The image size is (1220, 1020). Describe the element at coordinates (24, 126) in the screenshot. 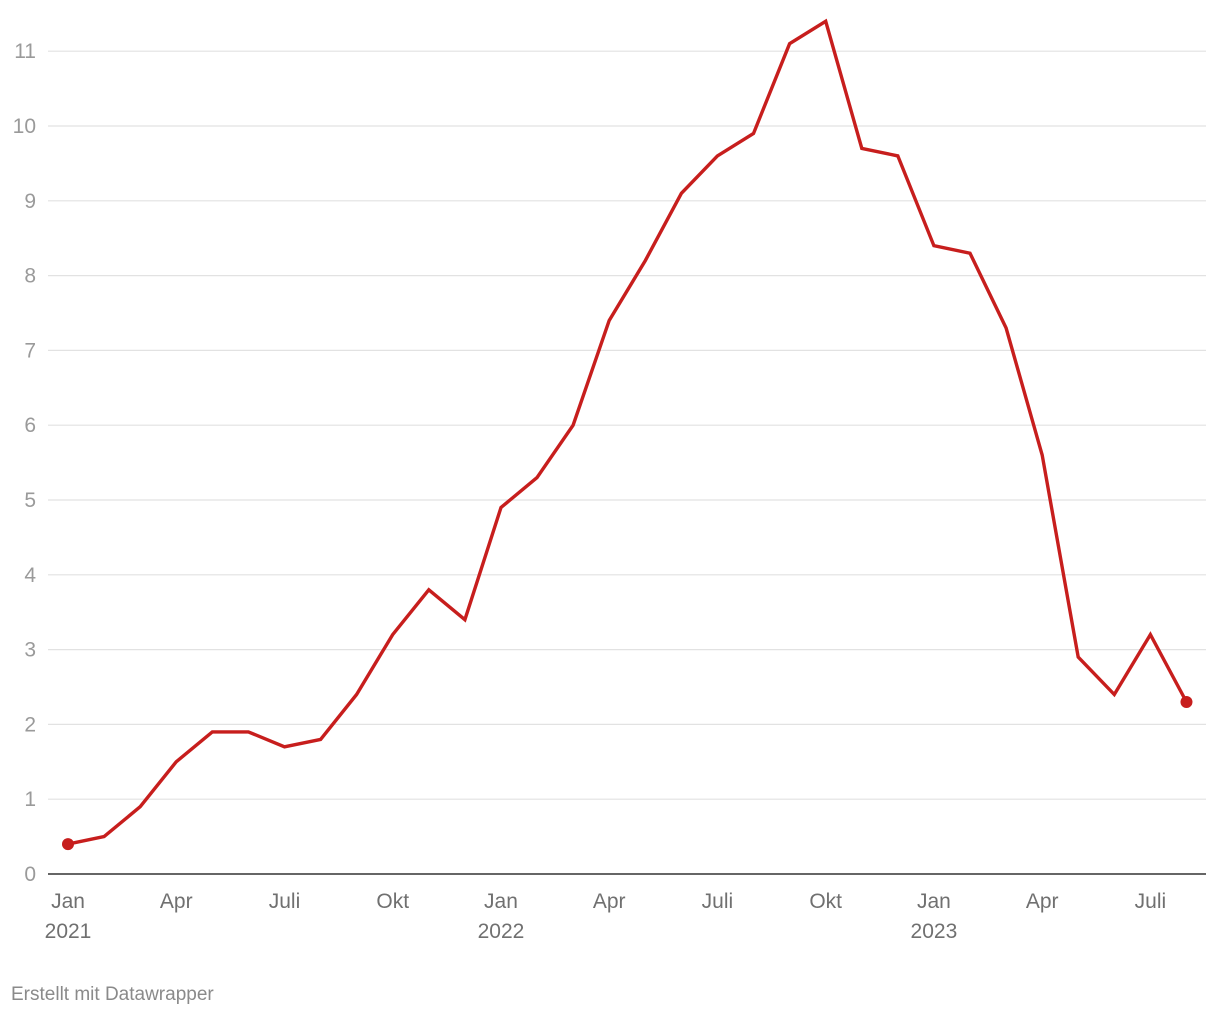

I see `y-tick-label: 10` at that location.